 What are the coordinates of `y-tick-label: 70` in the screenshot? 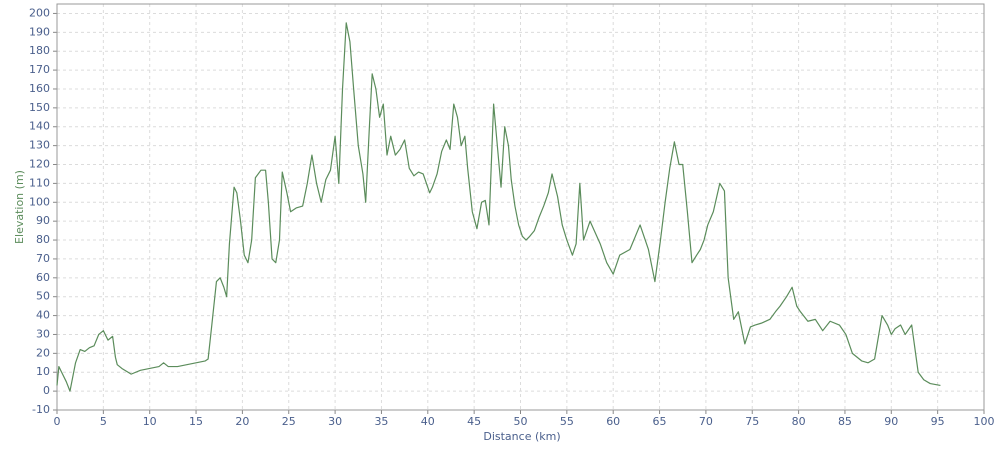 It's located at (43, 258).